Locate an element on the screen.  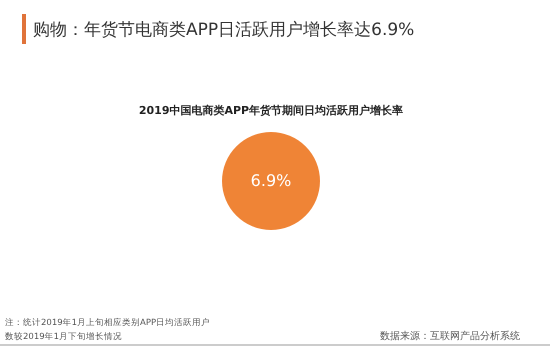
source-note: 数据来源：互联网产品分析系统 is located at coordinates (450, 336).